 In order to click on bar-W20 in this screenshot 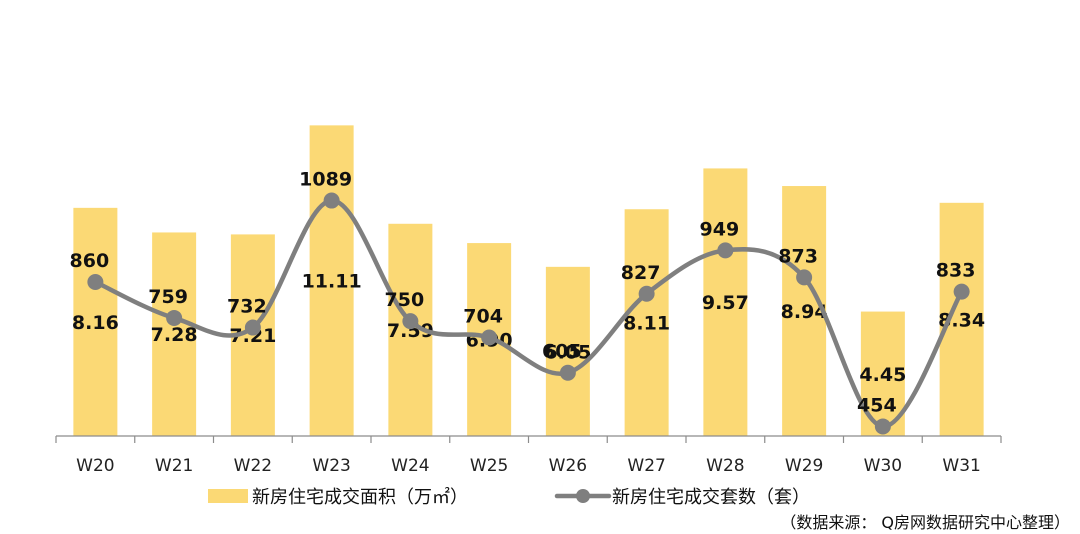, I will do `click(95, 321)`.